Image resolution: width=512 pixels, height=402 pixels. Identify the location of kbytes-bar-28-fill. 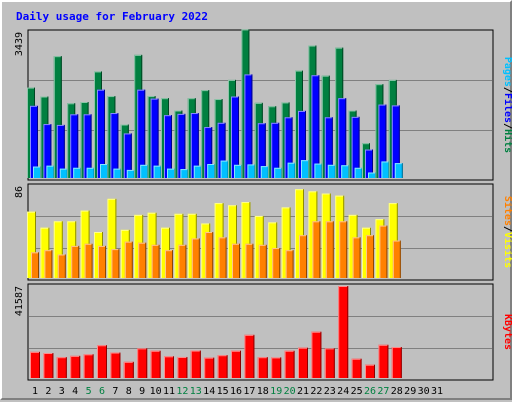
(396, 362).